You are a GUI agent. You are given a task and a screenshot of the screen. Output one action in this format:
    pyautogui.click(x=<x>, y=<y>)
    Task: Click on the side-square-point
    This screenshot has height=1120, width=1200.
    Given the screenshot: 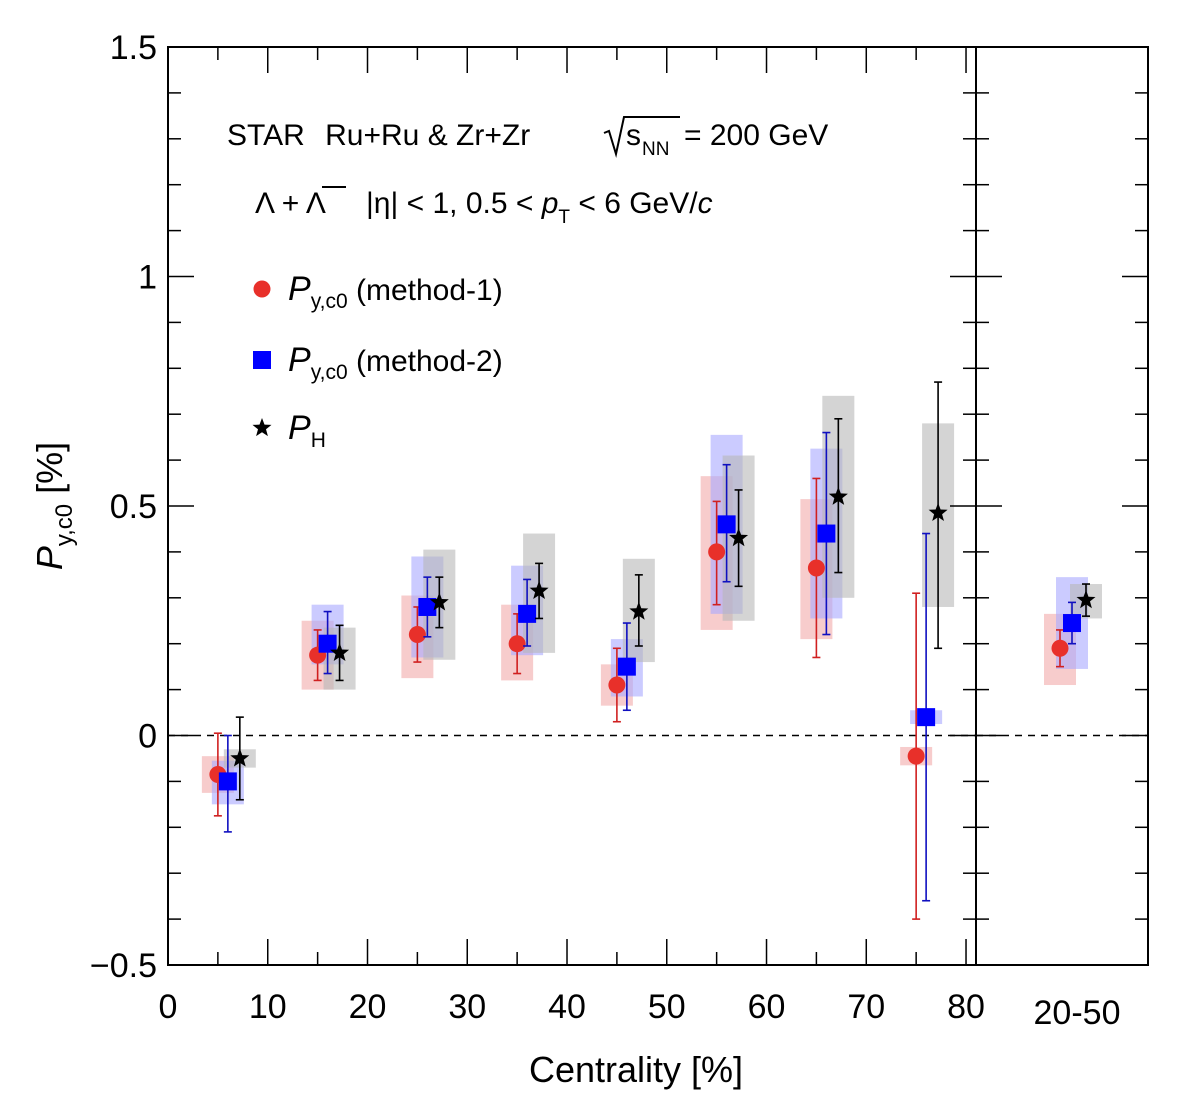 What is the action you would take?
    pyautogui.click(x=1072, y=623)
    